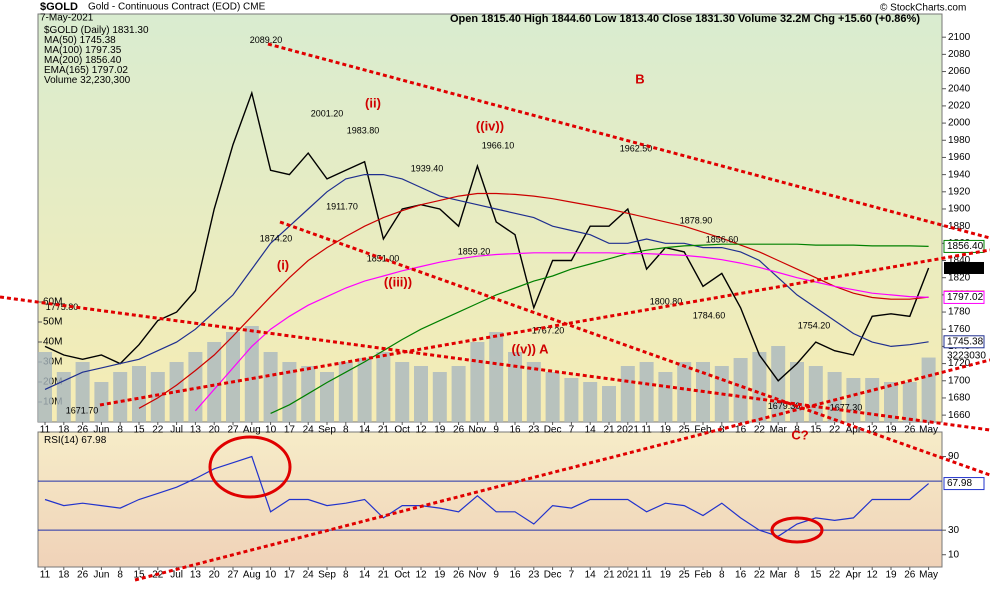 The image size is (990, 591). I want to click on y-tick-label: 1960, so click(959, 157).